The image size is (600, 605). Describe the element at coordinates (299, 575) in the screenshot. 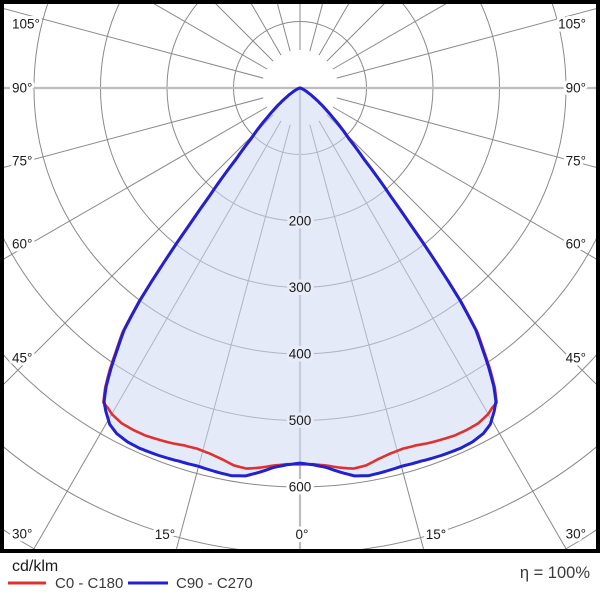

I see `legend: cd/klm C0 - C180 C90 - C270 η = 100%` at that location.